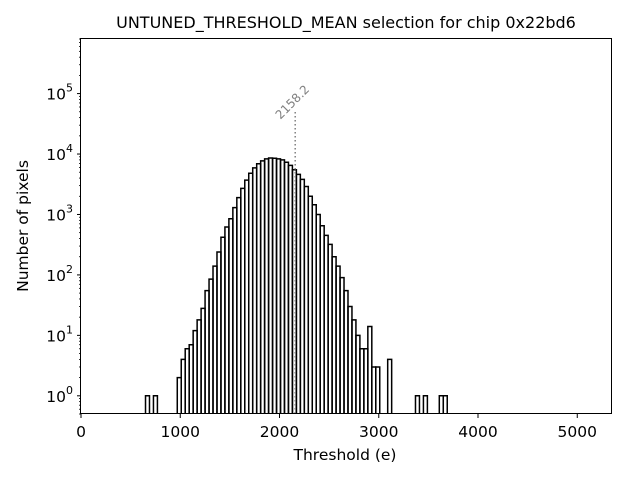  Describe the element at coordinates (63, 226) in the screenshot. I see `y-axis: 10⁰ 10¹ 10² 10³ 10⁴ 10⁵` at that location.